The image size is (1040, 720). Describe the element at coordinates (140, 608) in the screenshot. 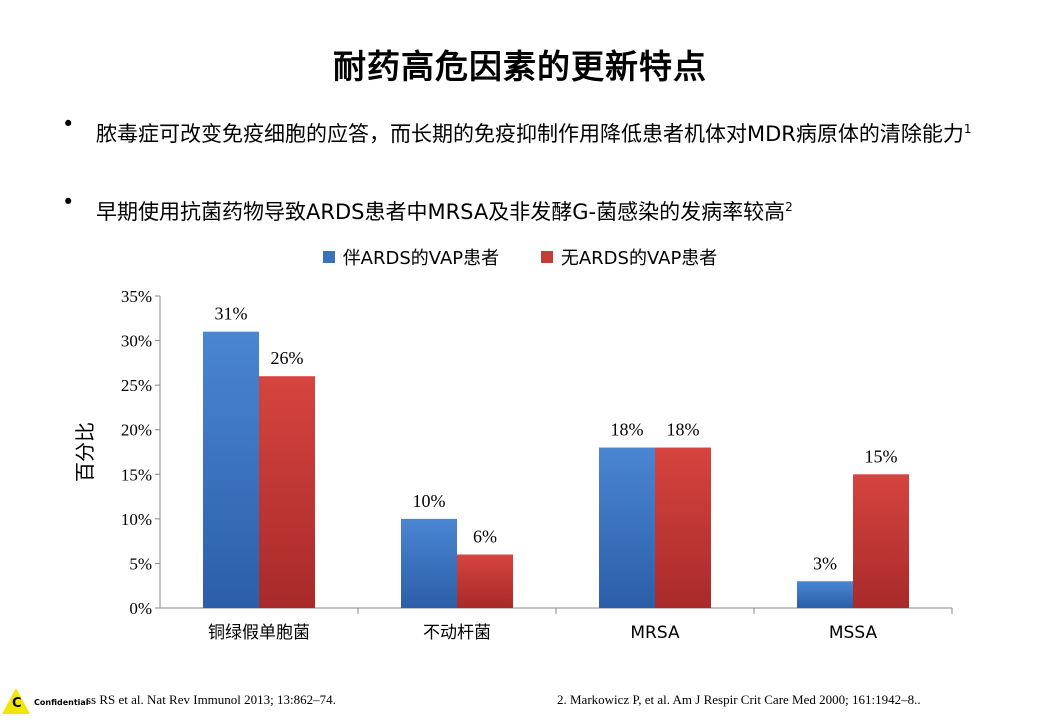

I see `y-tick-label: 0%` at that location.